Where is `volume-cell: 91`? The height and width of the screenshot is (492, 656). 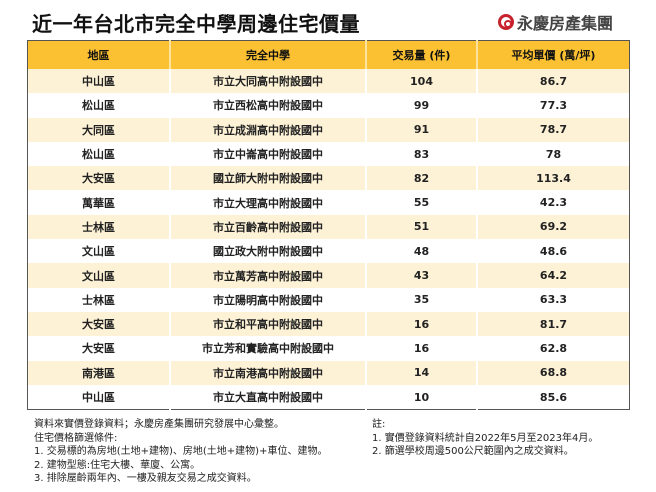 volume-cell: 91 is located at coordinates (422, 129).